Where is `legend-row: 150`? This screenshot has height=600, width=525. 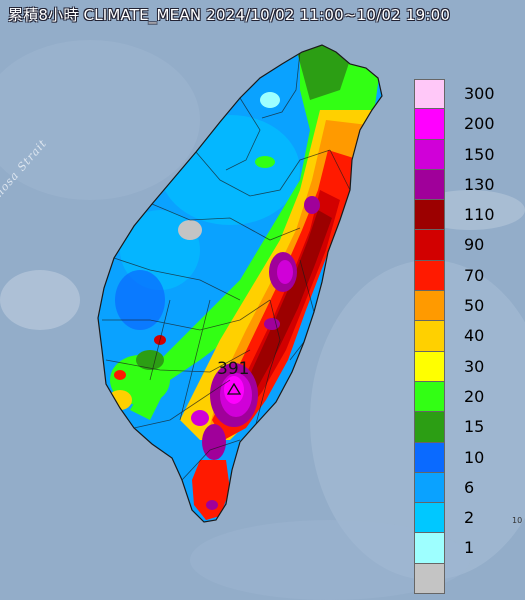 legend-row: 150 is located at coordinates (464, 154).